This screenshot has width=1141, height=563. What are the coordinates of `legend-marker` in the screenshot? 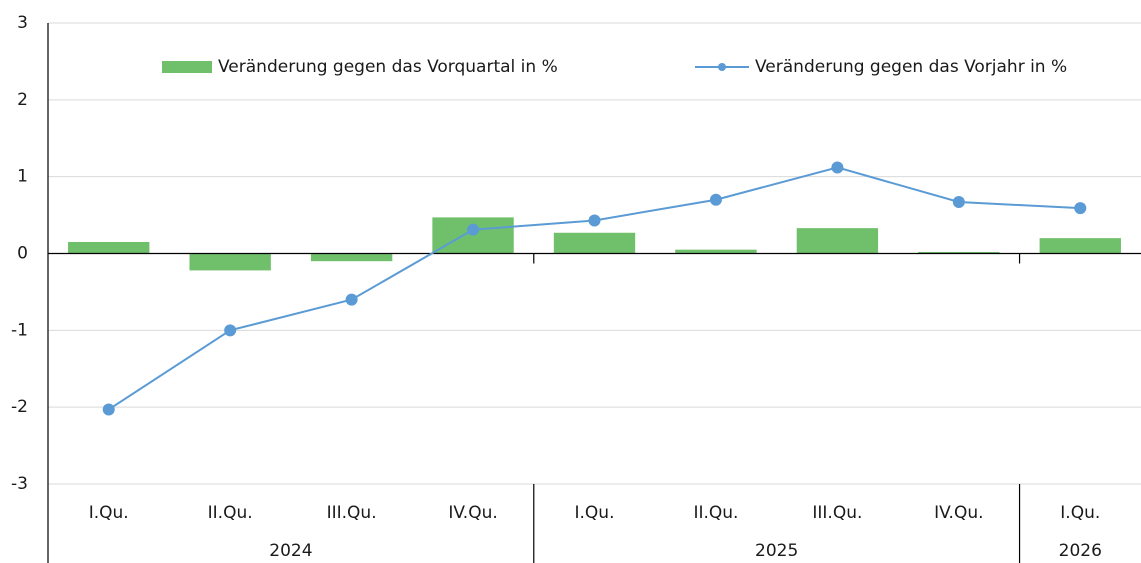 It's located at (722, 67).